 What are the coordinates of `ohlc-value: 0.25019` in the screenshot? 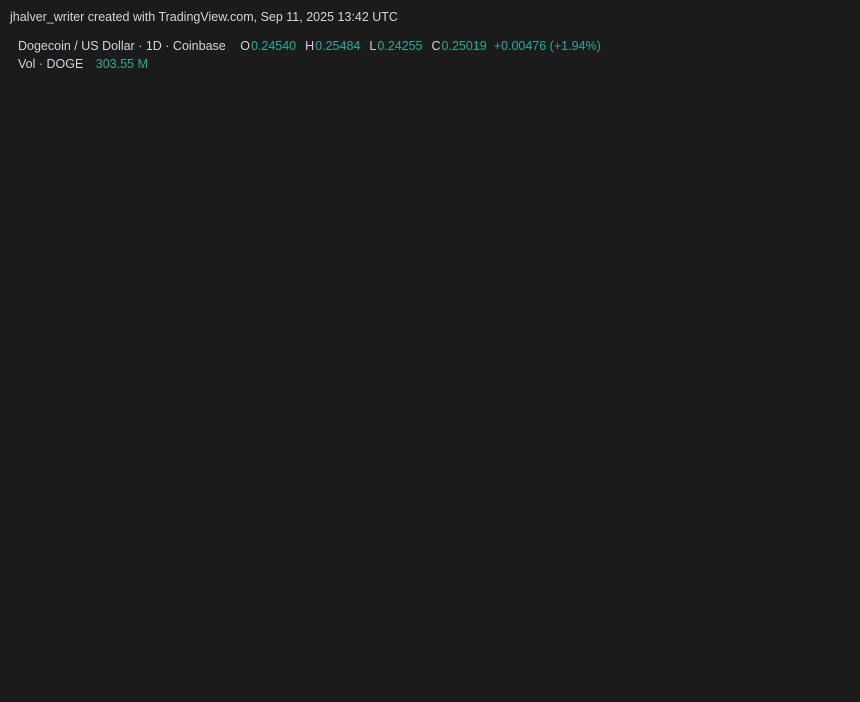 It's located at (464, 46).